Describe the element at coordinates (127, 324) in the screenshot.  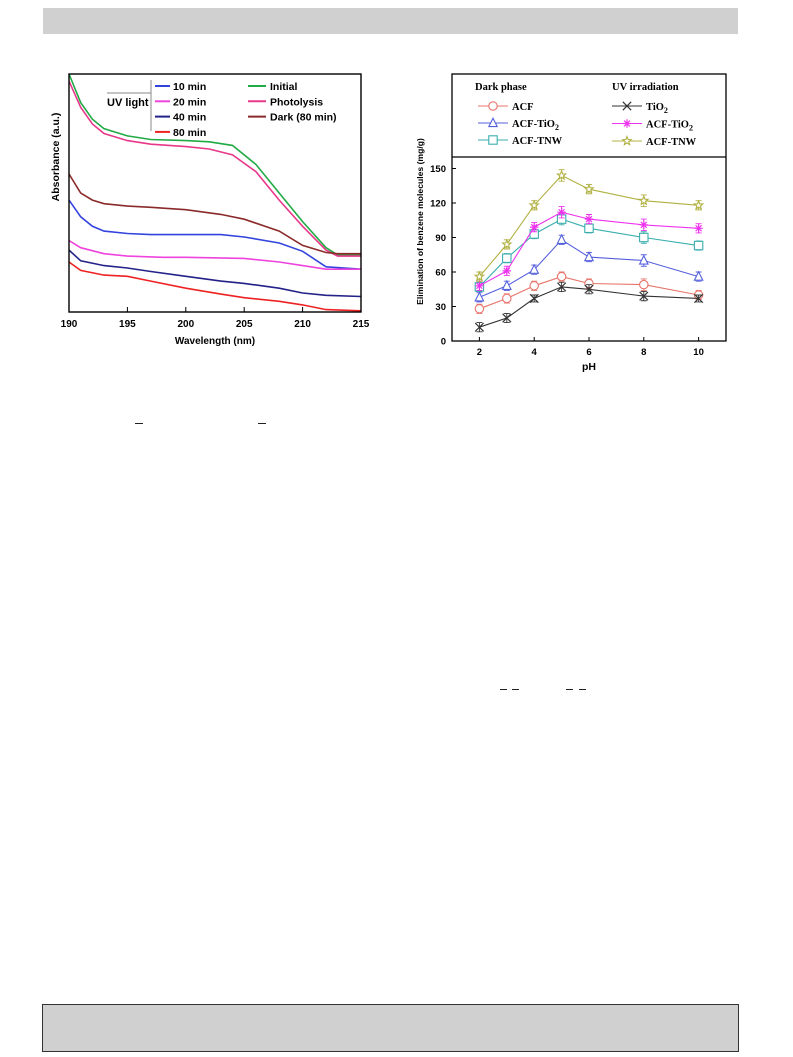
I see `x-tick-label: 195` at that location.